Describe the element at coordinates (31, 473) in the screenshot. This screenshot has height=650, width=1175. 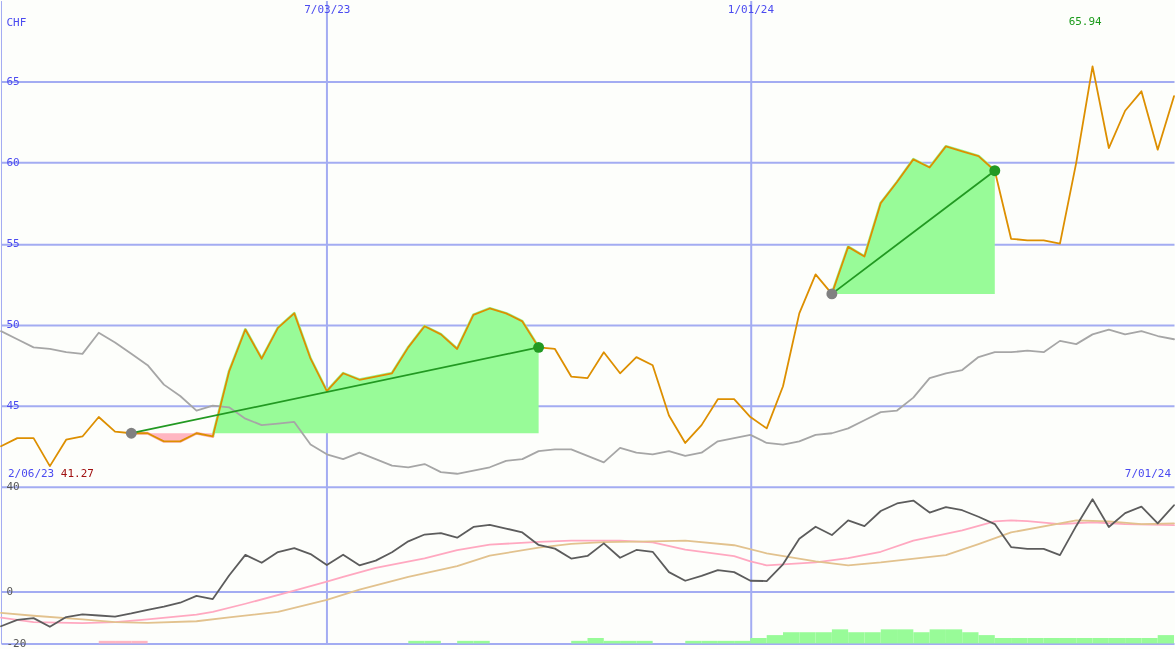
I see `annotation: 2/06/23` at that location.